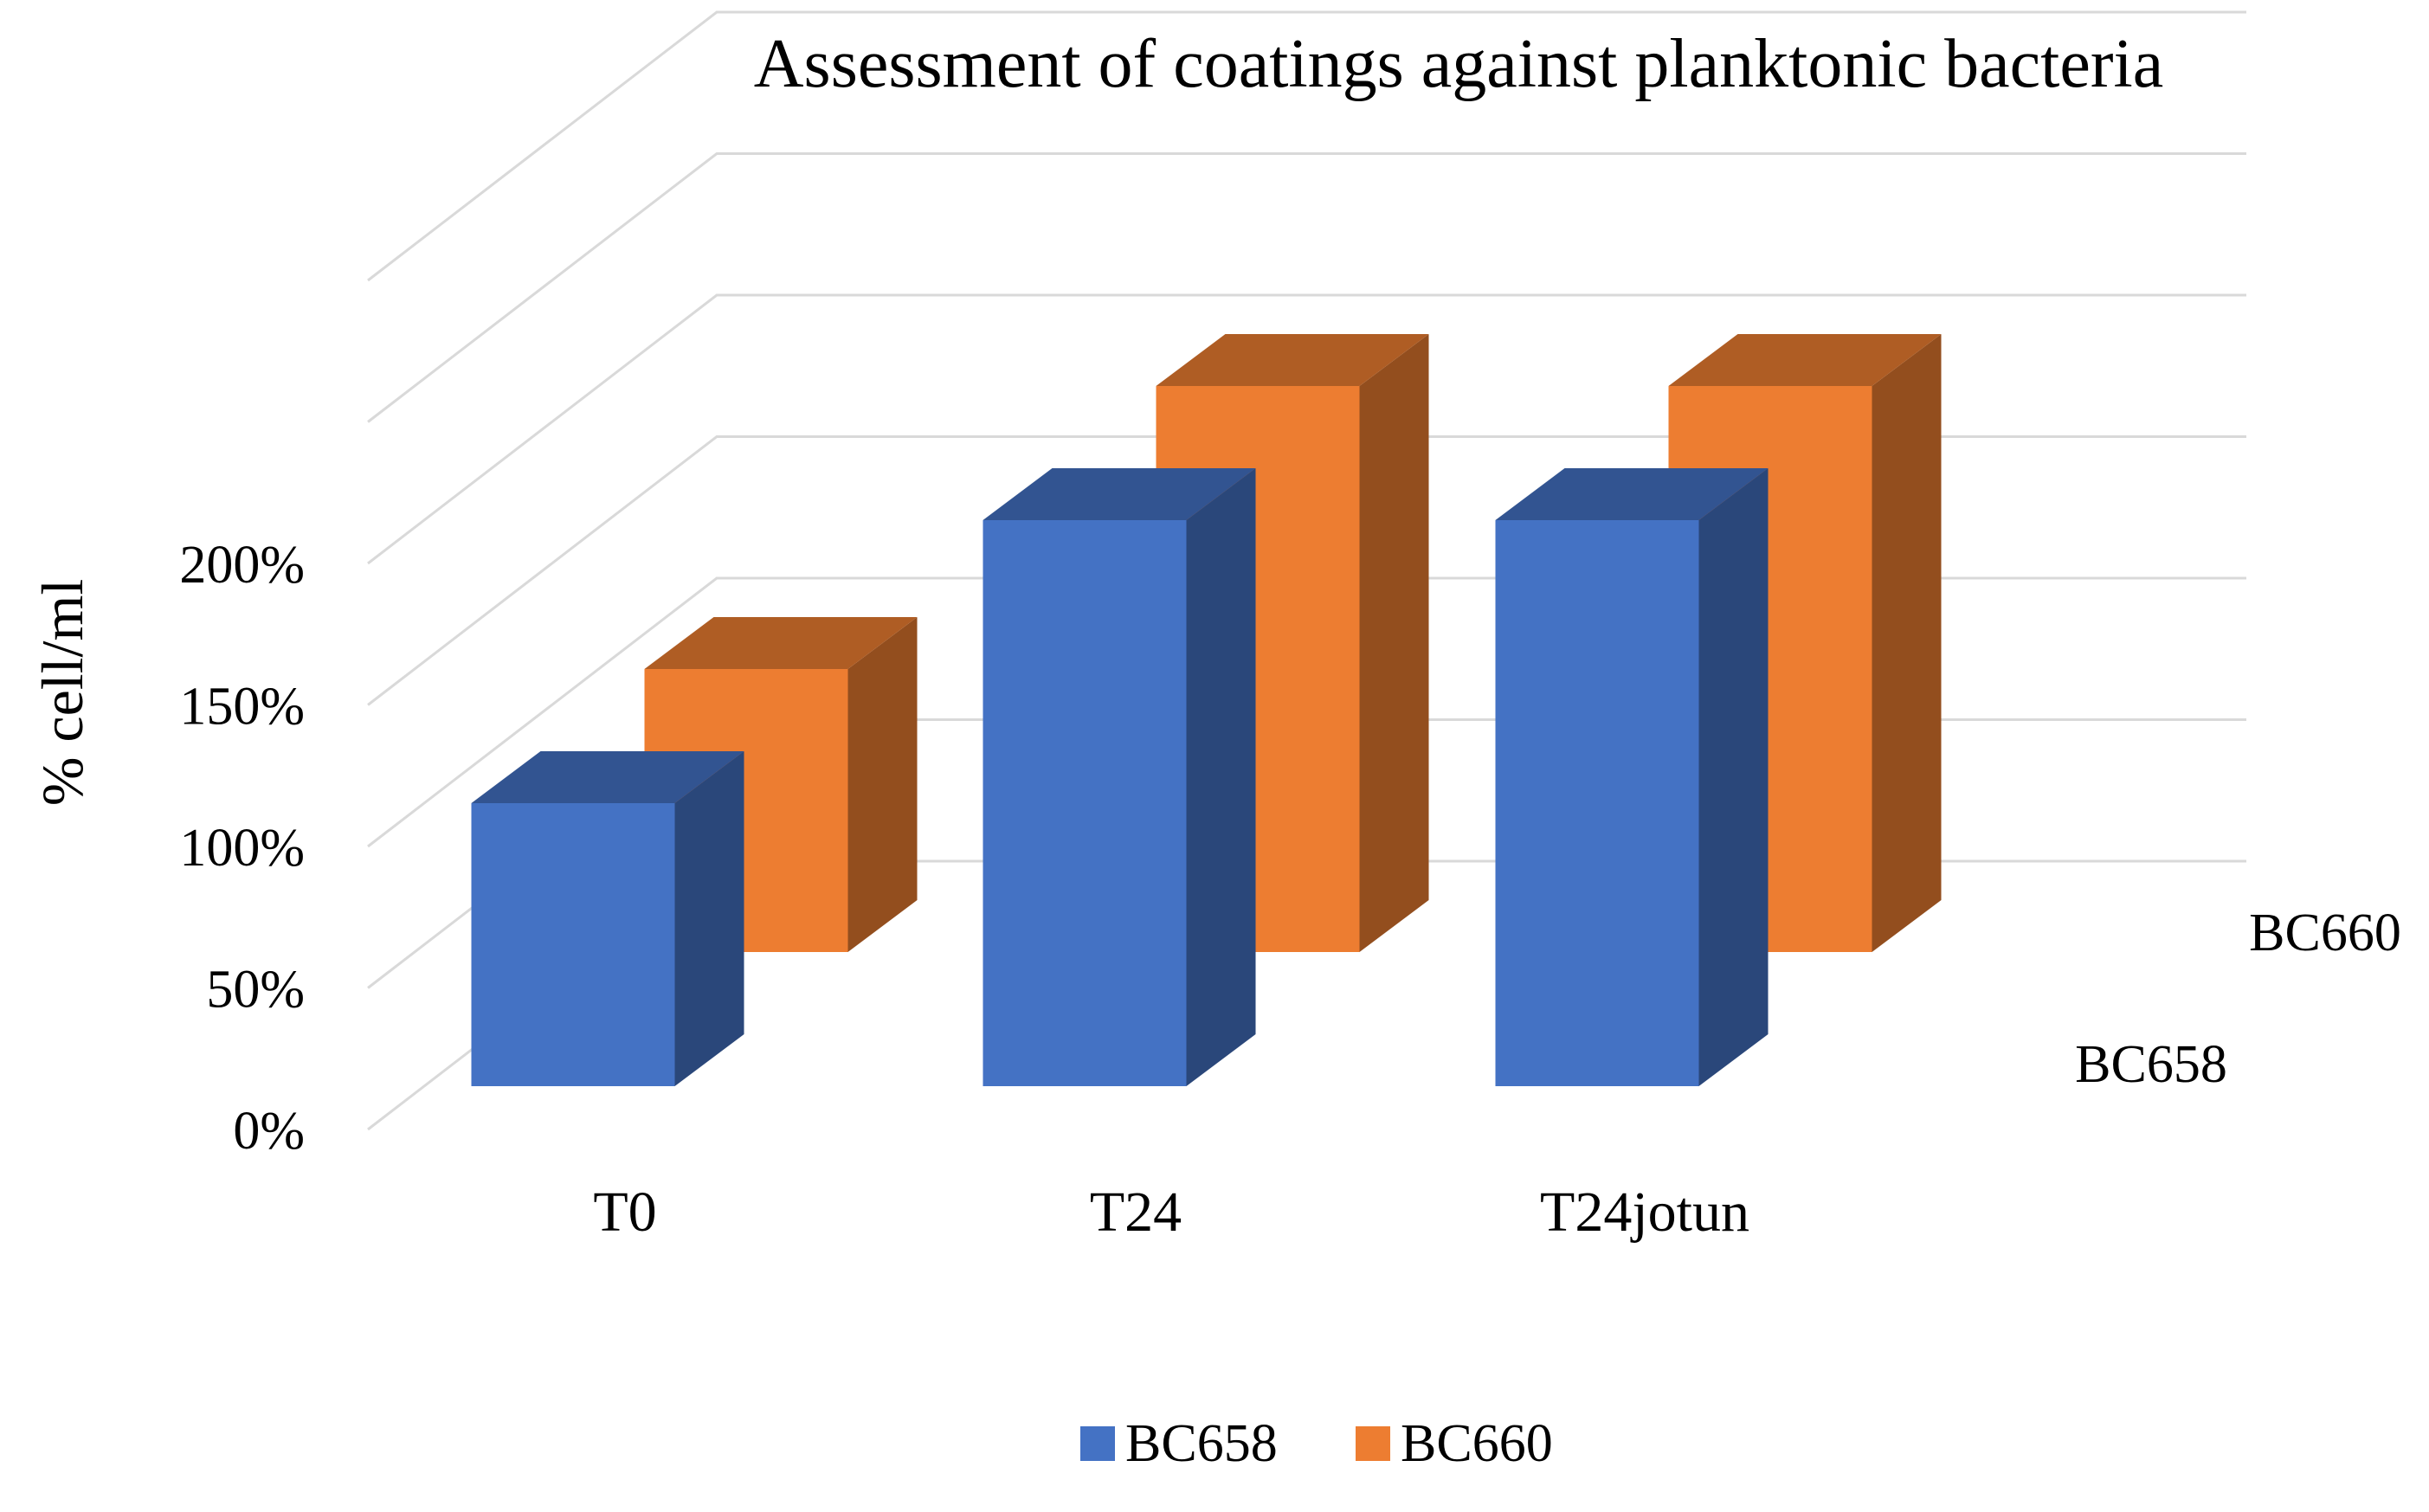 This screenshot has height=1512, width=2429. What do you see at coordinates (62, 692) in the screenshot?
I see `y-axis-label: % cell/ml` at bounding box center [62, 692].